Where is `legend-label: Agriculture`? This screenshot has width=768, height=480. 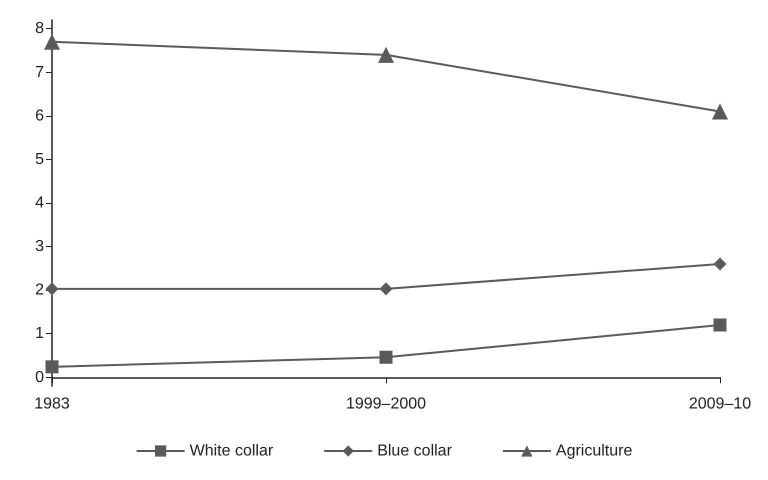 legend-label: Agriculture is located at coordinates (594, 451).